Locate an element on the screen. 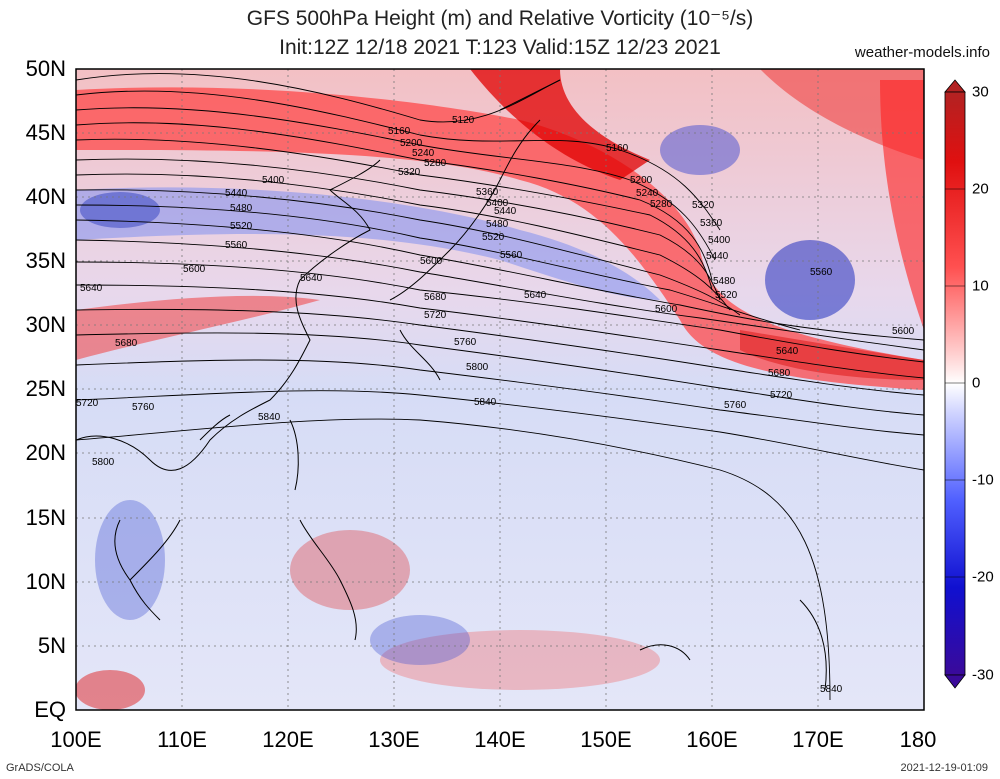 Image resolution: width=1000 pixels, height=779 pixels. colorbar-label: 10 is located at coordinates (980, 286).